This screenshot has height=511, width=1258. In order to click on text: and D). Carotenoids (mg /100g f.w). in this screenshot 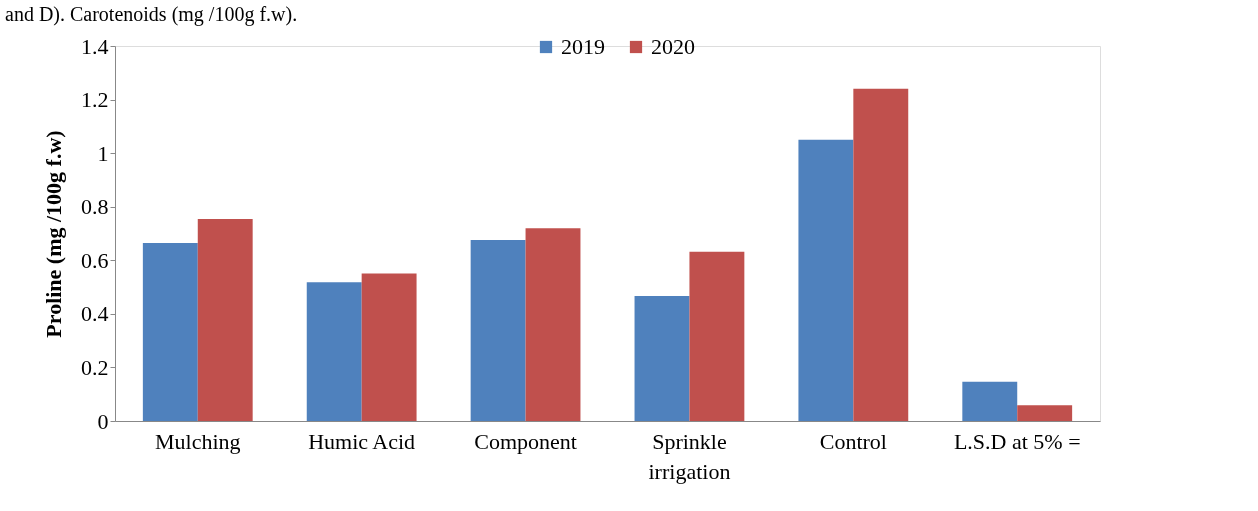, I will do `click(151, 14)`.